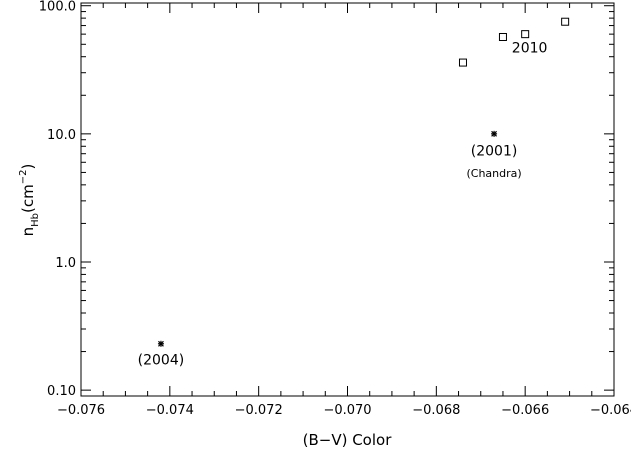 This screenshot has height=456, width=631. What do you see at coordinates (57, 7) in the screenshot?
I see `y-tick-label: 100.0` at bounding box center [57, 7].